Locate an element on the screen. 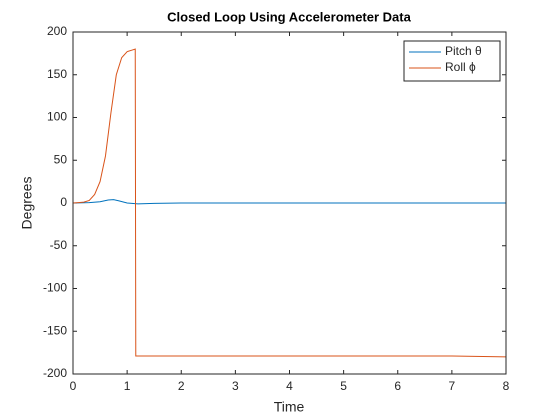 The width and height of the screenshot is (560, 420). y-tick-label: 100 is located at coordinates (57, 117).